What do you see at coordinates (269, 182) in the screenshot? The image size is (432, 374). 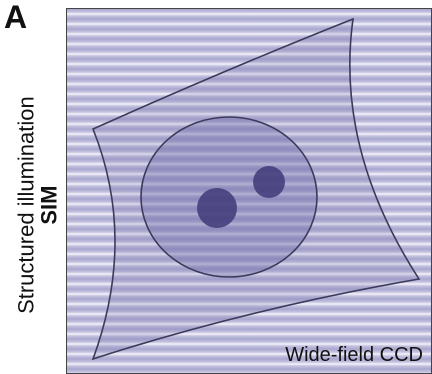 I see `nucleolus-small` at bounding box center [269, 182].